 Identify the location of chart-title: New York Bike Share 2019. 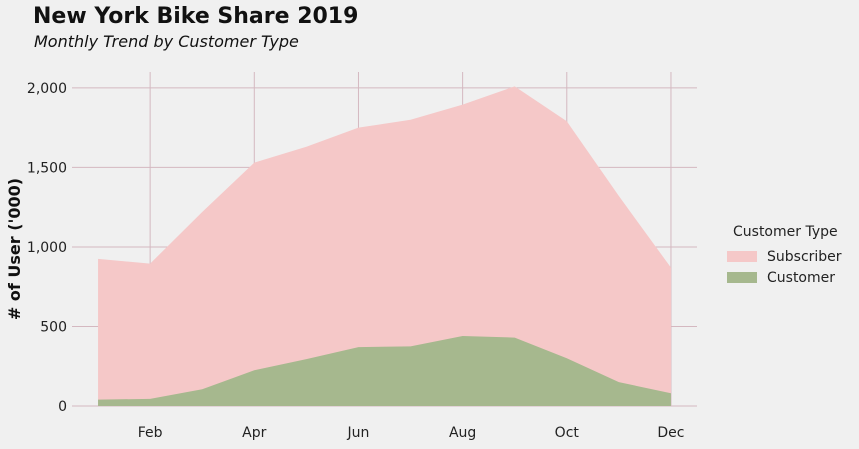
(196, 16).